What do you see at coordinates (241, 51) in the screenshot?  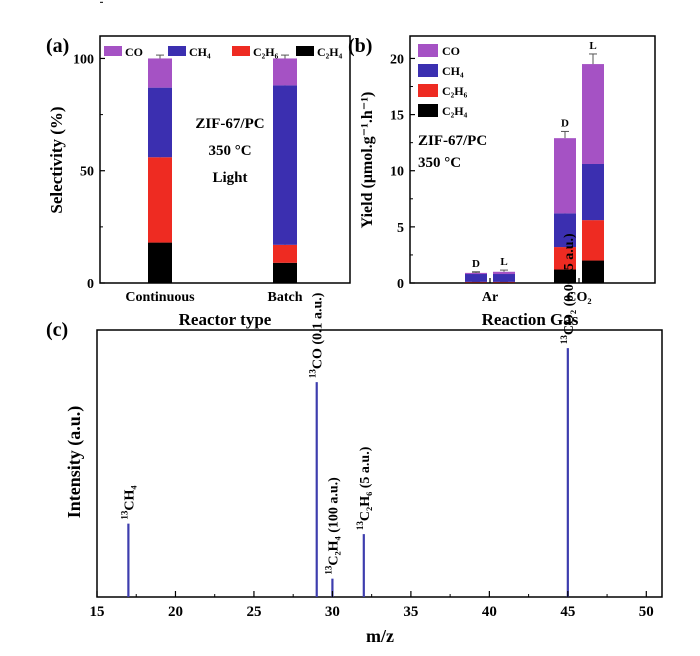 I see `panel-a-legend-swatch-c2h6` at bounding box center [241, 51].